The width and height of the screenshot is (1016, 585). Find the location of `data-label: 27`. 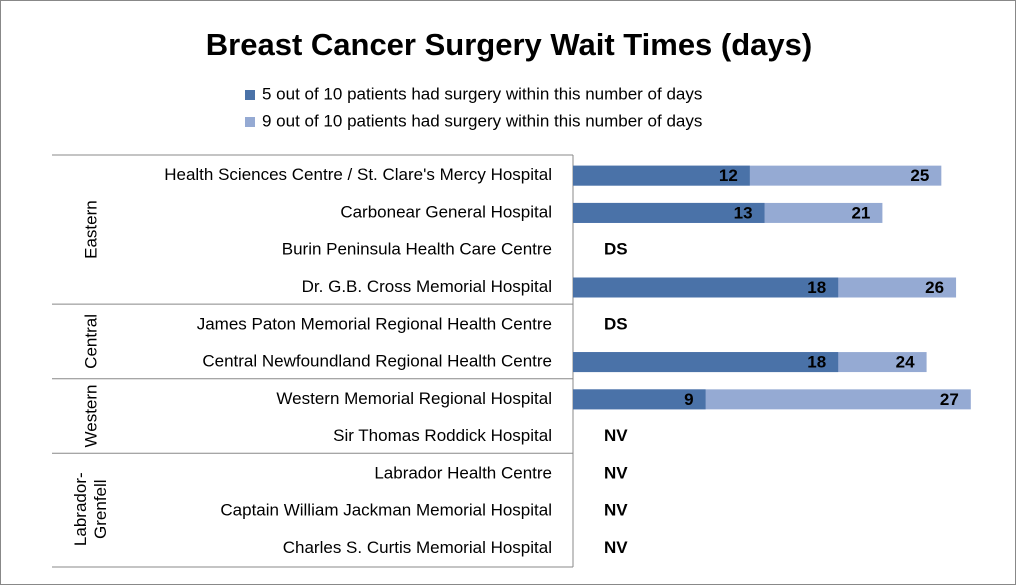

data-label: 27 is located at coordinates (949, 399).